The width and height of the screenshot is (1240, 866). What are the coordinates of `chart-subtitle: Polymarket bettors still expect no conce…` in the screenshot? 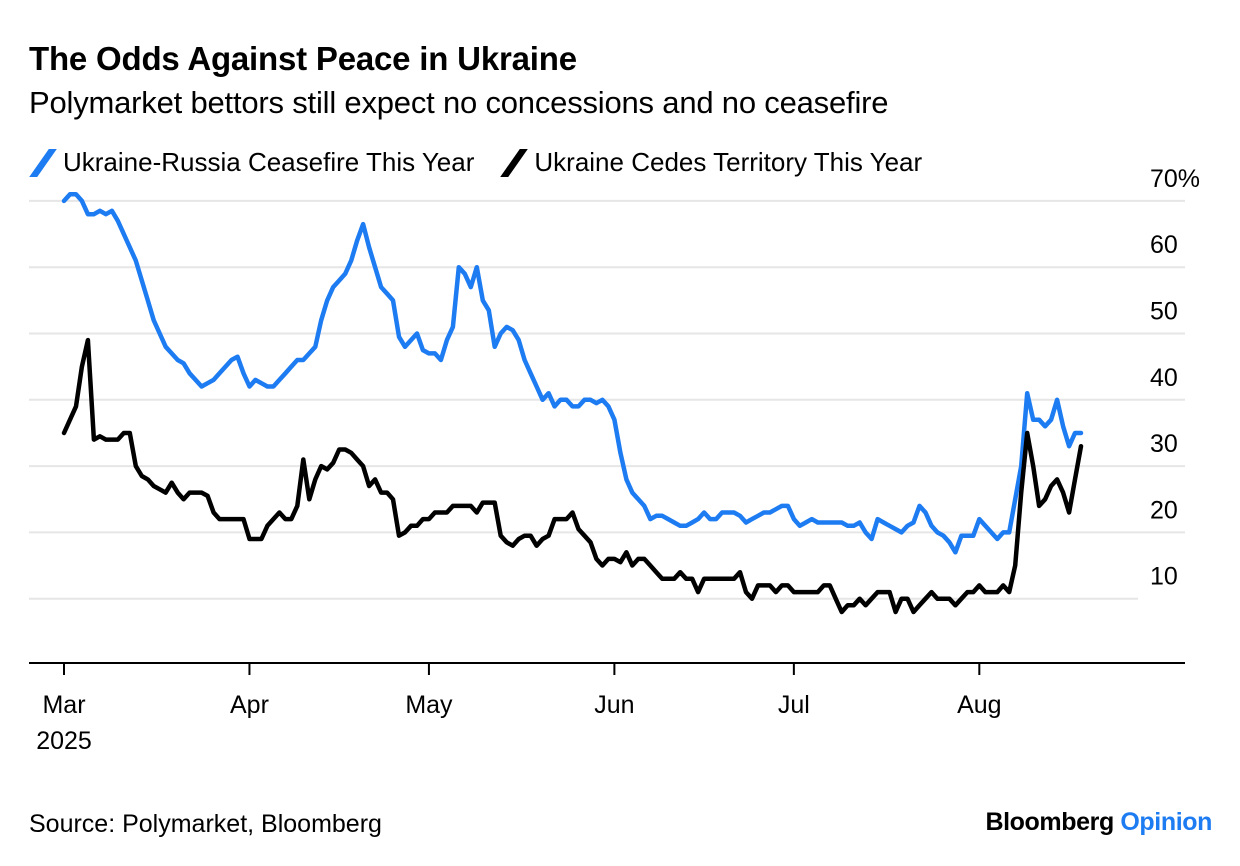 It's located at (459, 102).